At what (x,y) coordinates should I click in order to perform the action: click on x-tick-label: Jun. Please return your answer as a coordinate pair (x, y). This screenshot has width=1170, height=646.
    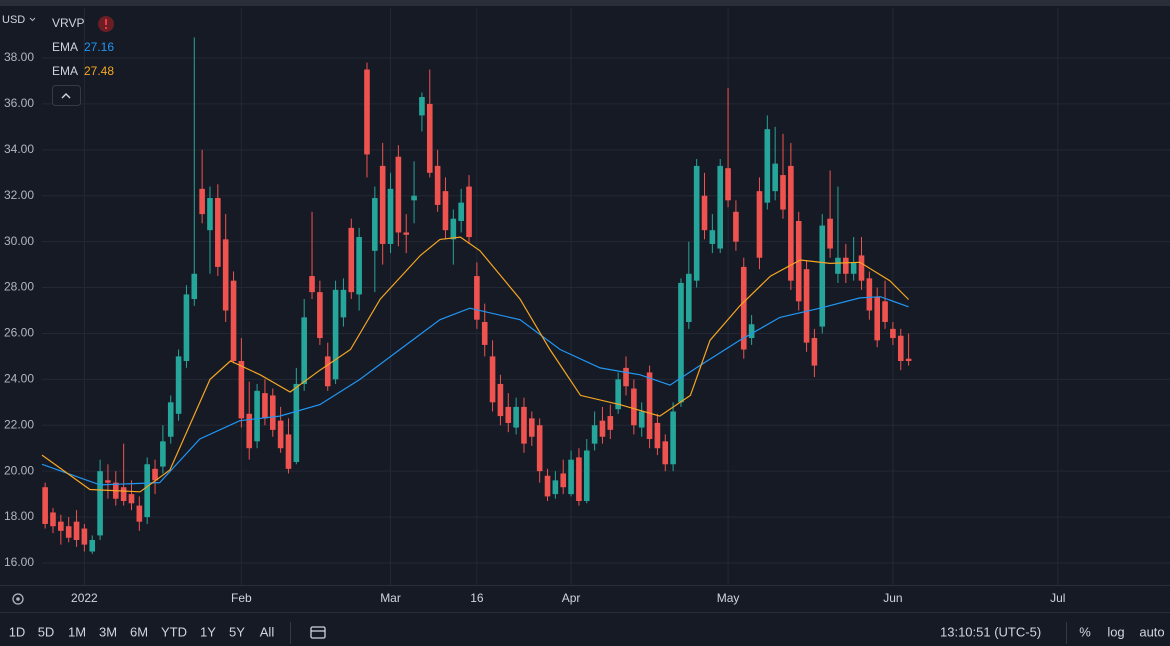
    Looking at the image, I should click on (892, 598).